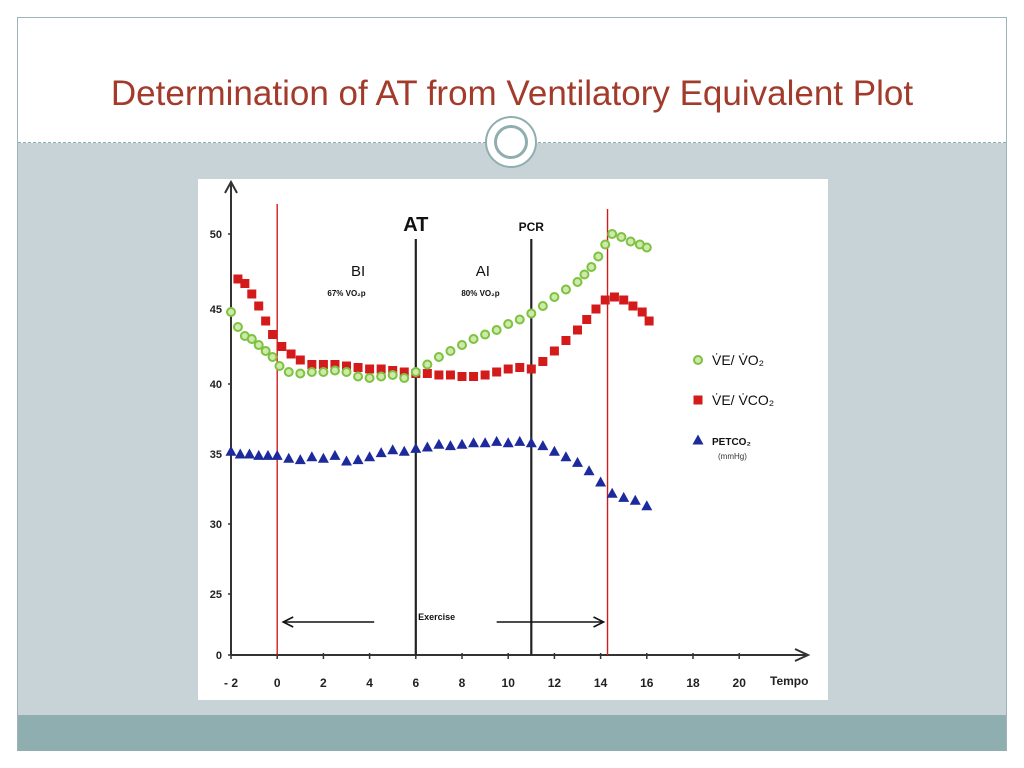  What do you see at coordinates (436, 617) in the screenshot?
I see `exercise-label: Exercise` at bounding box center [436, 617].